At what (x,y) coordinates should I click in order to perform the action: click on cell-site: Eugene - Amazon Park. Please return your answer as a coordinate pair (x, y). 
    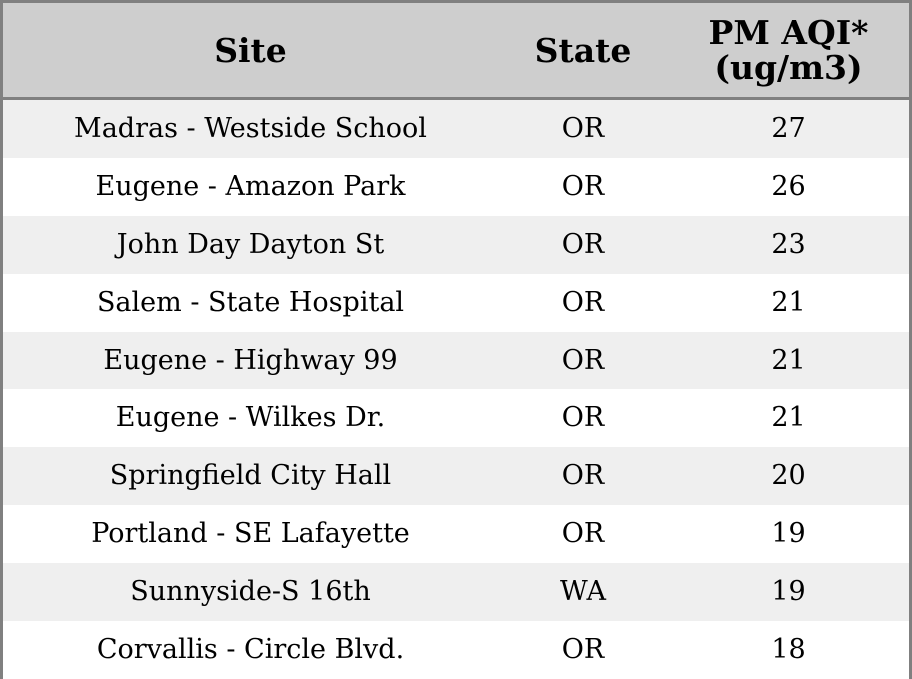
    Looking at the image, I should click on (250, 186).